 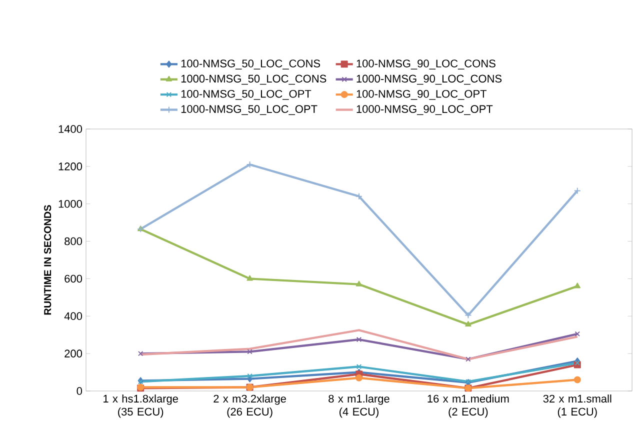 What do you see at coordinates (246, 95) in the screenshot?
I see `legend-label: 100-NMSG_50_LOC_OPT` at bounding box center [246, 95].